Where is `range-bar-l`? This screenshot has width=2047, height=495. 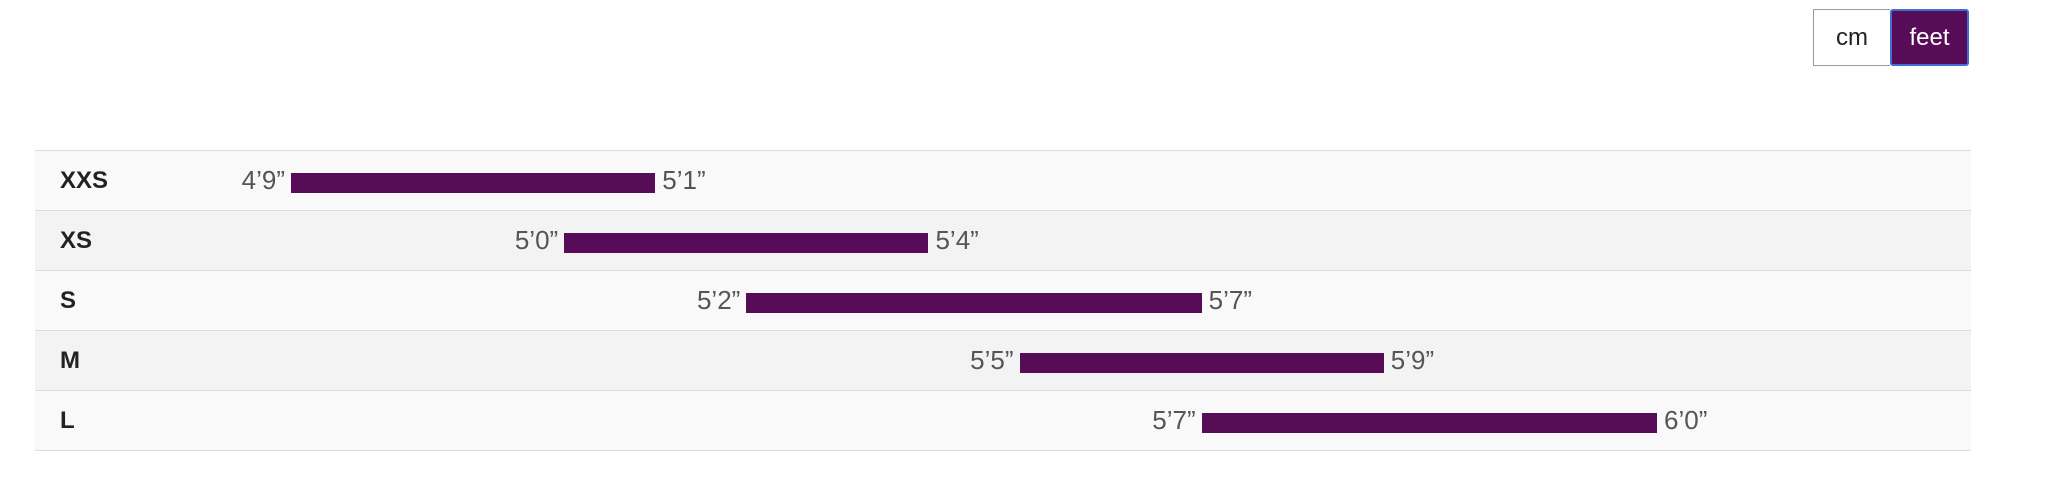
range-bar-l is located at coordinates (1429, 423).